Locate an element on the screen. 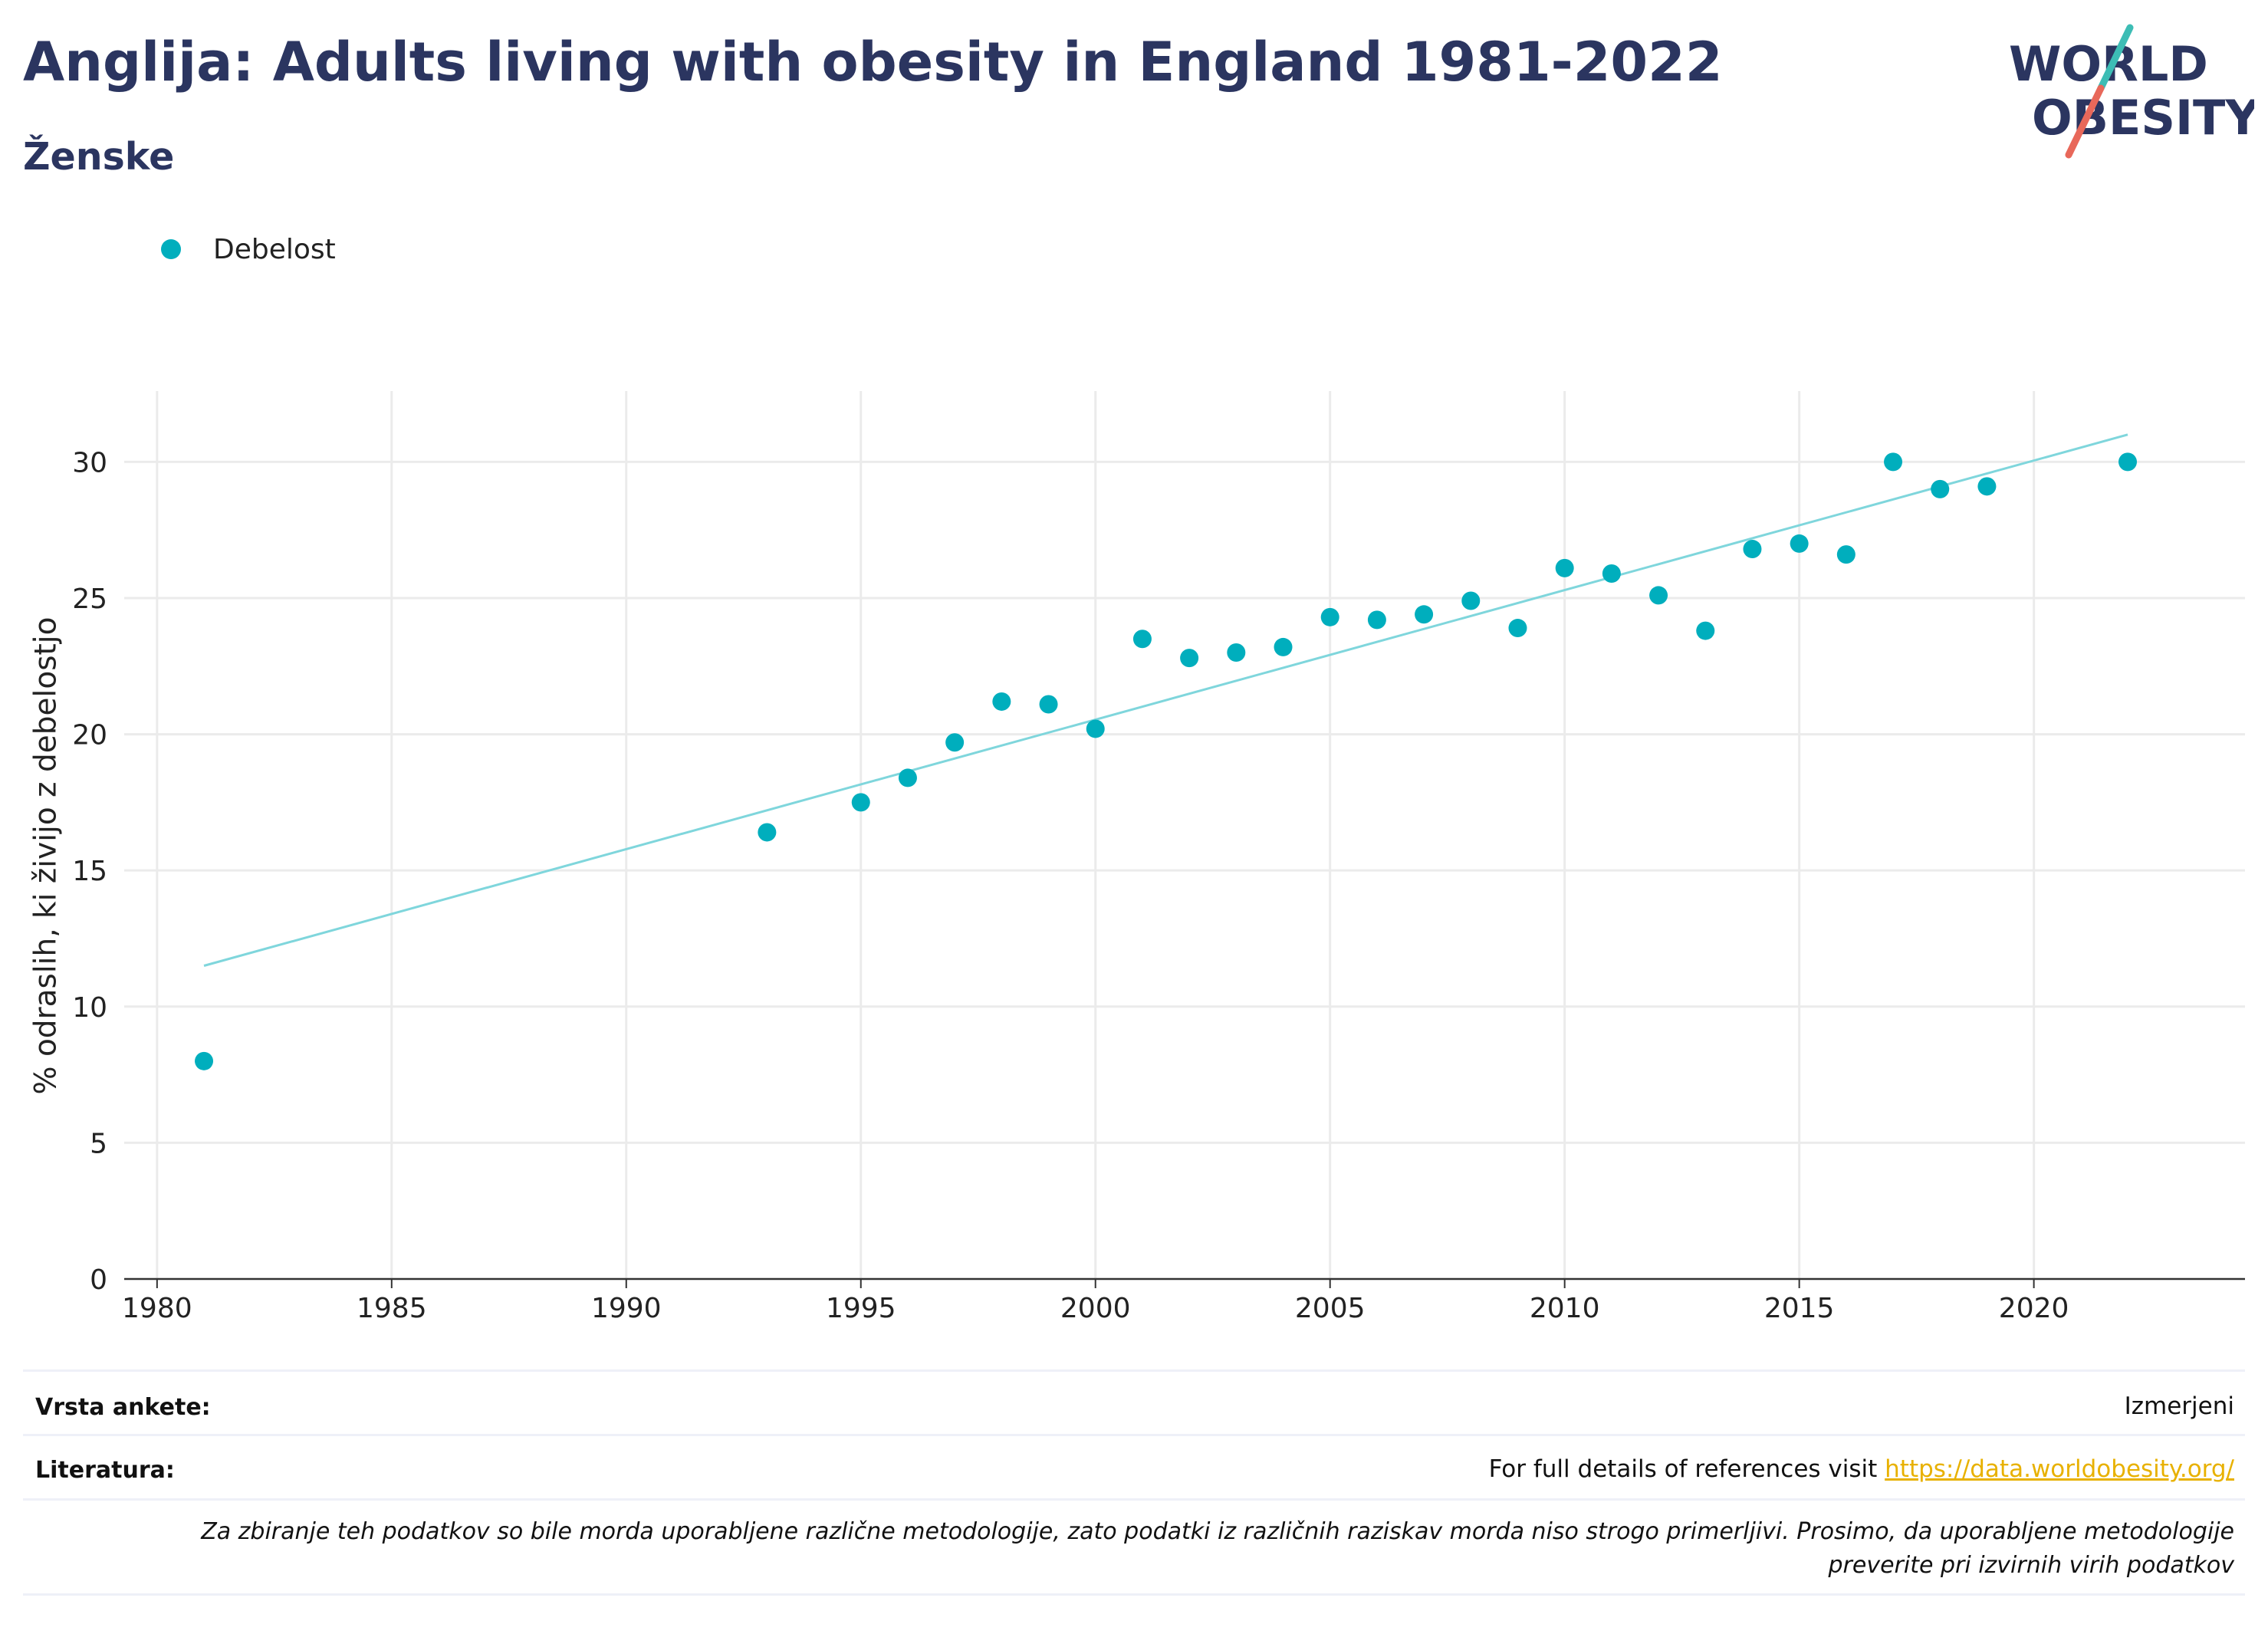 Image resolution: width=2268 pixels, height=1634 pixels. chart-subtitle: Ženske is located at coordinates (99, 157).